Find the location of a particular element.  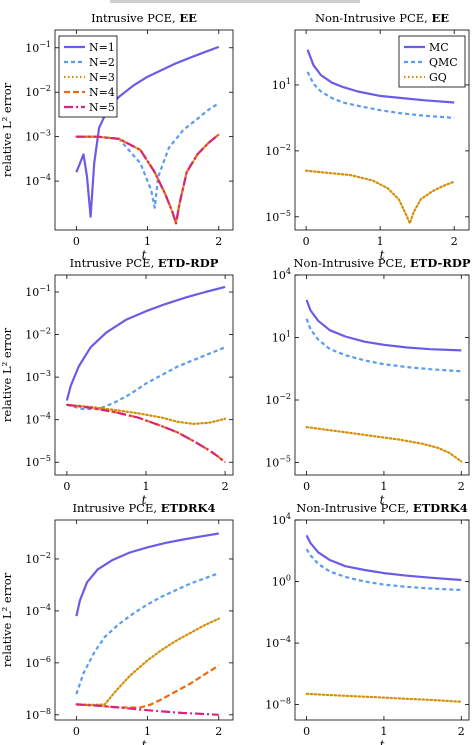

legend-label: N=4 is located at coordinates (102, 92).